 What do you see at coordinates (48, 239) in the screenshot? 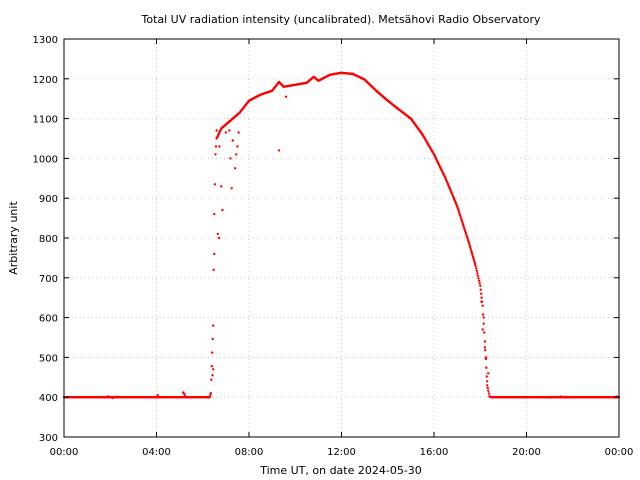
I see `y-tick-label: 800` at bounding box center [48, 239].